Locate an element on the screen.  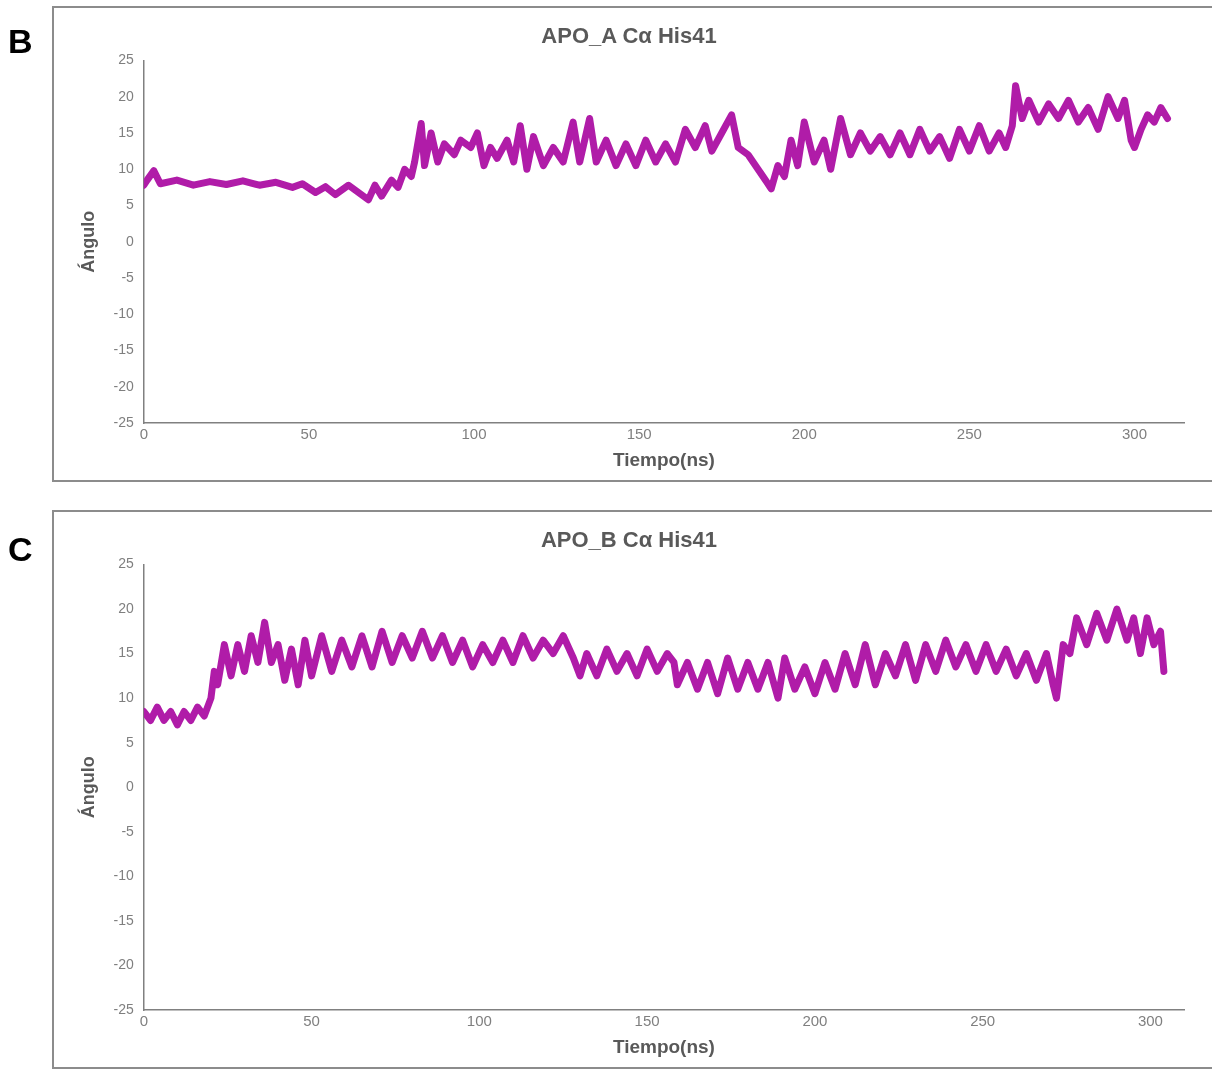
chart-title: APO_A Cα His41 is located at coordinates (629, 36).